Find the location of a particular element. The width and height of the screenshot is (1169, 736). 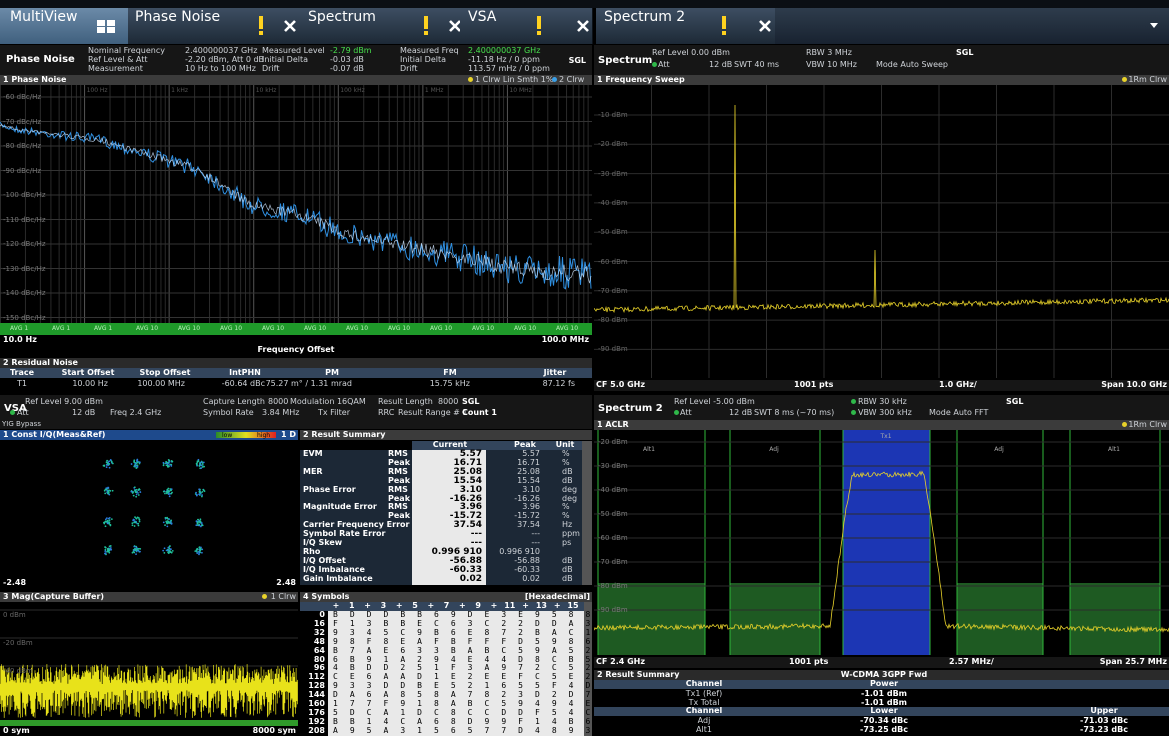

setting-value: 2.400000037 GHz is located at coordinates (504, 50).